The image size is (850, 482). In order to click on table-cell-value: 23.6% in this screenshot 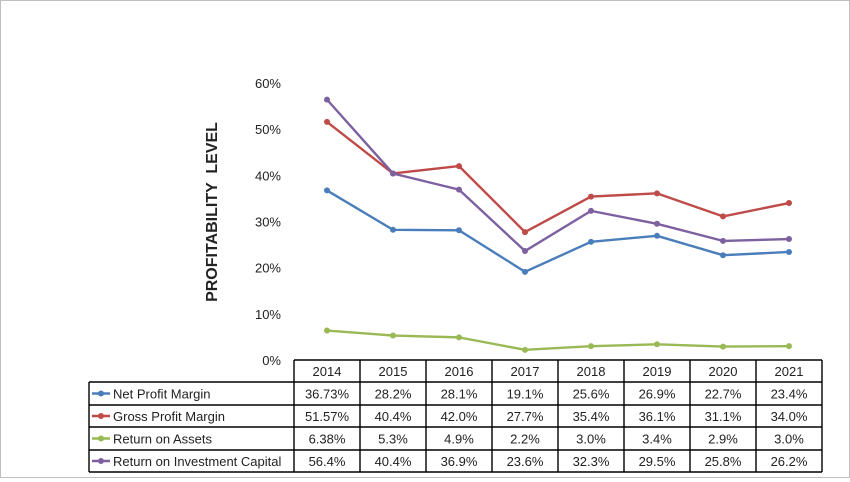, I will do `click(525, 461)`.